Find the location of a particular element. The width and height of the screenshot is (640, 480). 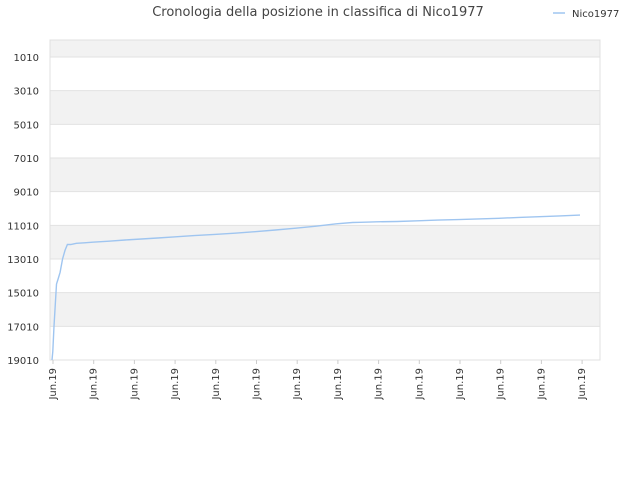

legend-label: Nico1977 is located at coordinates (595, 14).